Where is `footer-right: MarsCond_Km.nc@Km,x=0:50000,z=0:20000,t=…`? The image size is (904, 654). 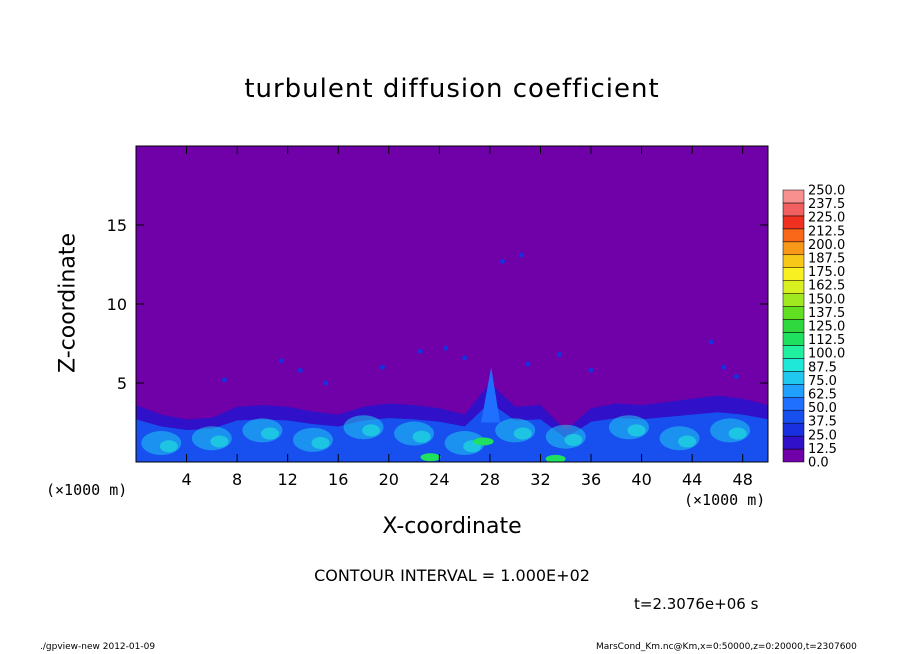
footer-right: MarsCond_Km.nc@Km,x=0:50000,z=0:20000,t=… is located at coordinates (726, 647).